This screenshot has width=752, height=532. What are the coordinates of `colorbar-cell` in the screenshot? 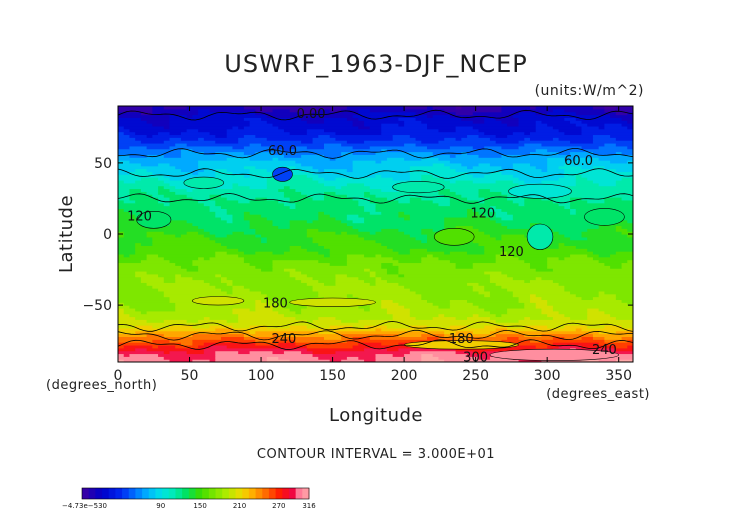 It's located at (92, 493).